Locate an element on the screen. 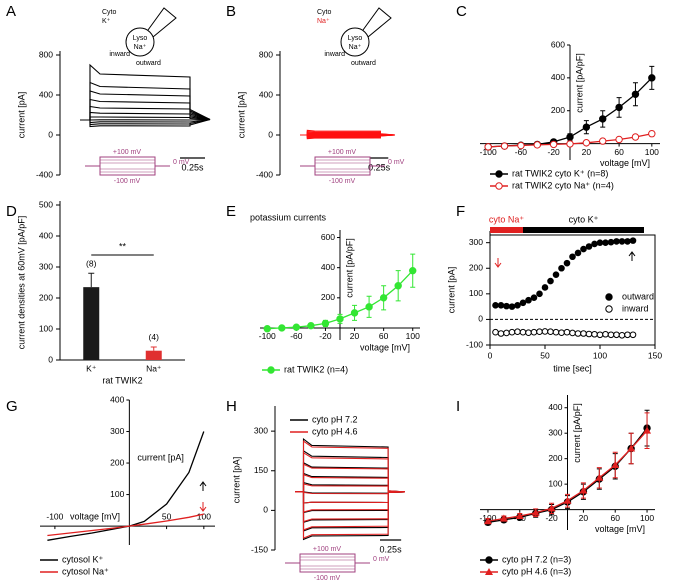 This screenshot has width=675, height=581. error-bar is located at coordinates (91, 280).